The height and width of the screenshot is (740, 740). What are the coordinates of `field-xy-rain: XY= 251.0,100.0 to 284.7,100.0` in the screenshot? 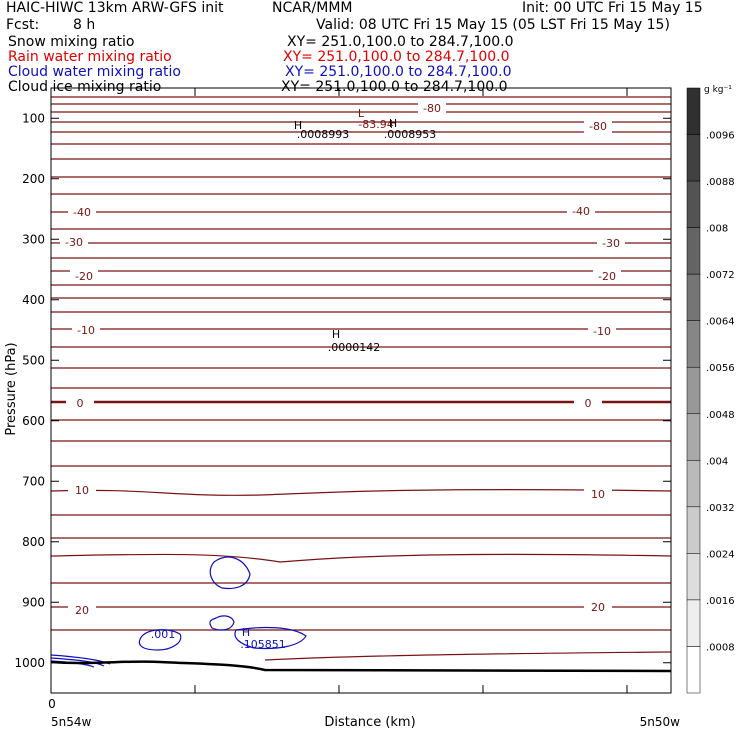 It's located at (396, 57).